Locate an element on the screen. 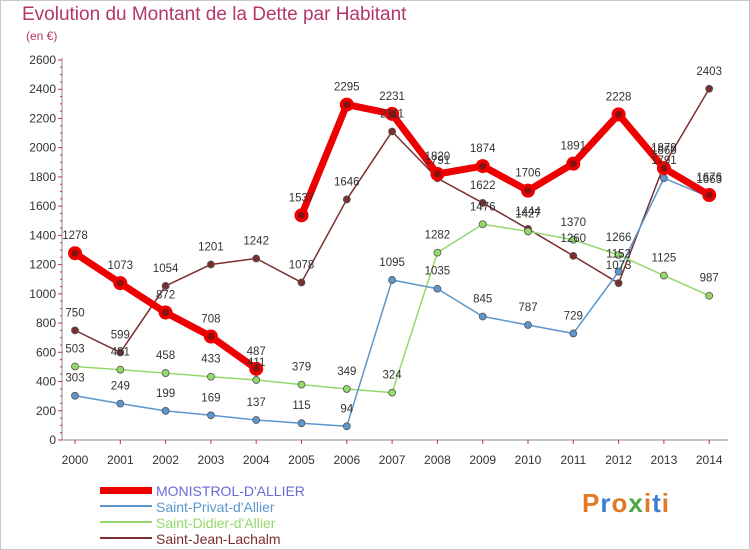 The height and width of the screenshot is (550, 750). data-label: 249 is located at coordinates (120, 387).